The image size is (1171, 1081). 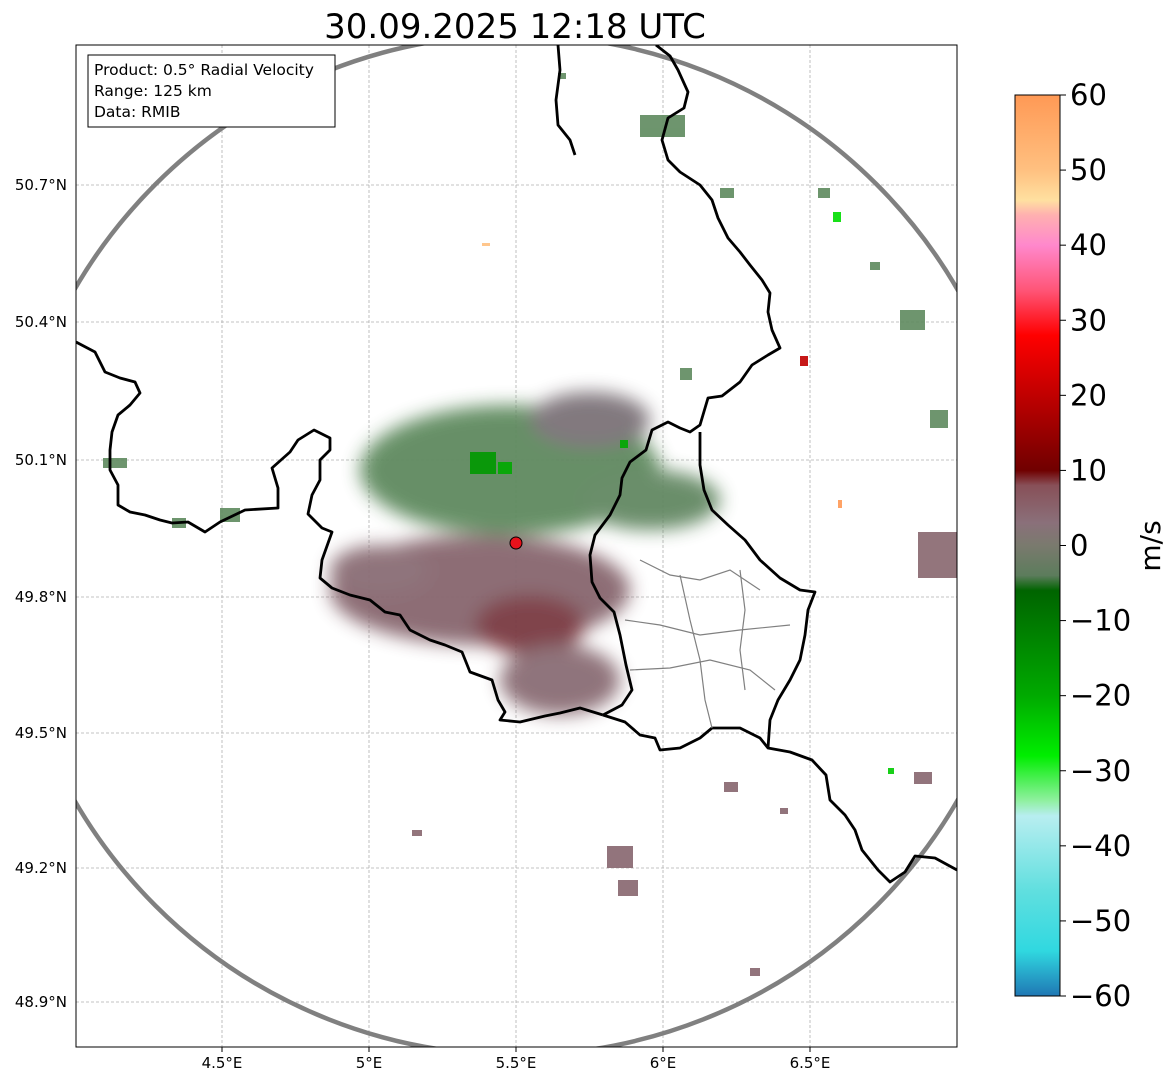 What do you see at coordinates (1100, 621) in the screenshot?
I see `colorbar-tick-label: −10` at bounding box center [1100, 621].